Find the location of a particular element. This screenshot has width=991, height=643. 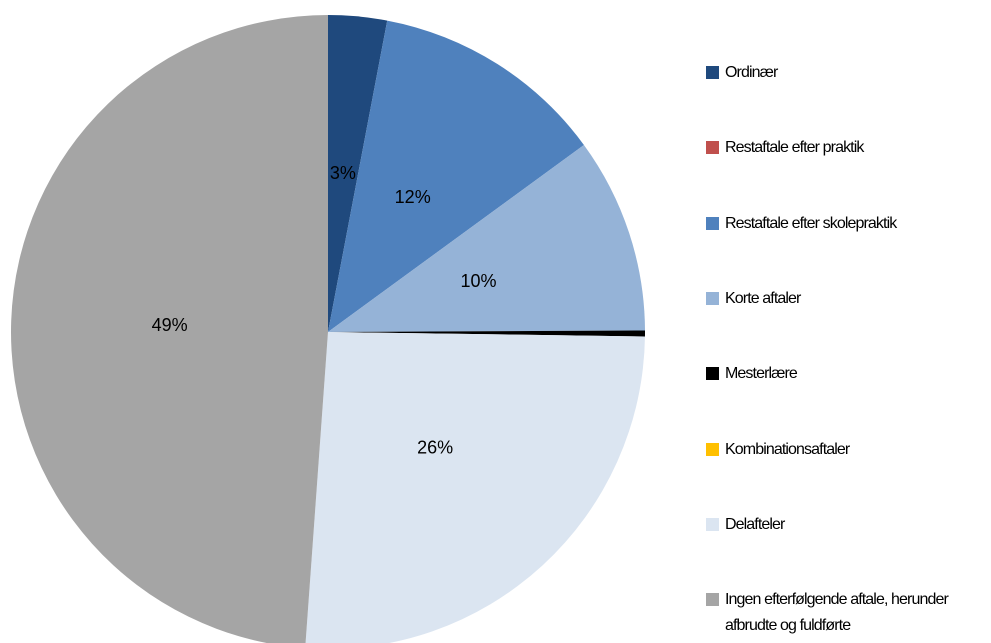

data-label: 49% is located at coordinates (170, 325).